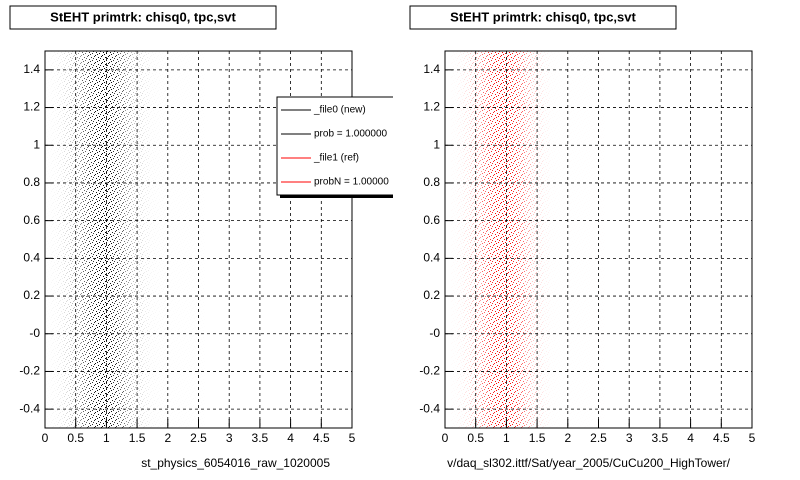 The width and height of the screenshot is (800, 480). What do you see at coordinates (351, 134) in the screenshot?
I see `legend-label: prob = 1.000000` at bounding box center [351, 134].